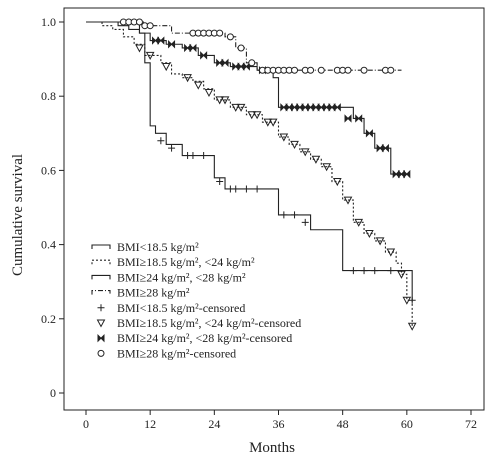  What do you see at coordinates (48, 245) in the screenshot?
I see `y-tick-label: 0.4` at bounding box center [48, 245].